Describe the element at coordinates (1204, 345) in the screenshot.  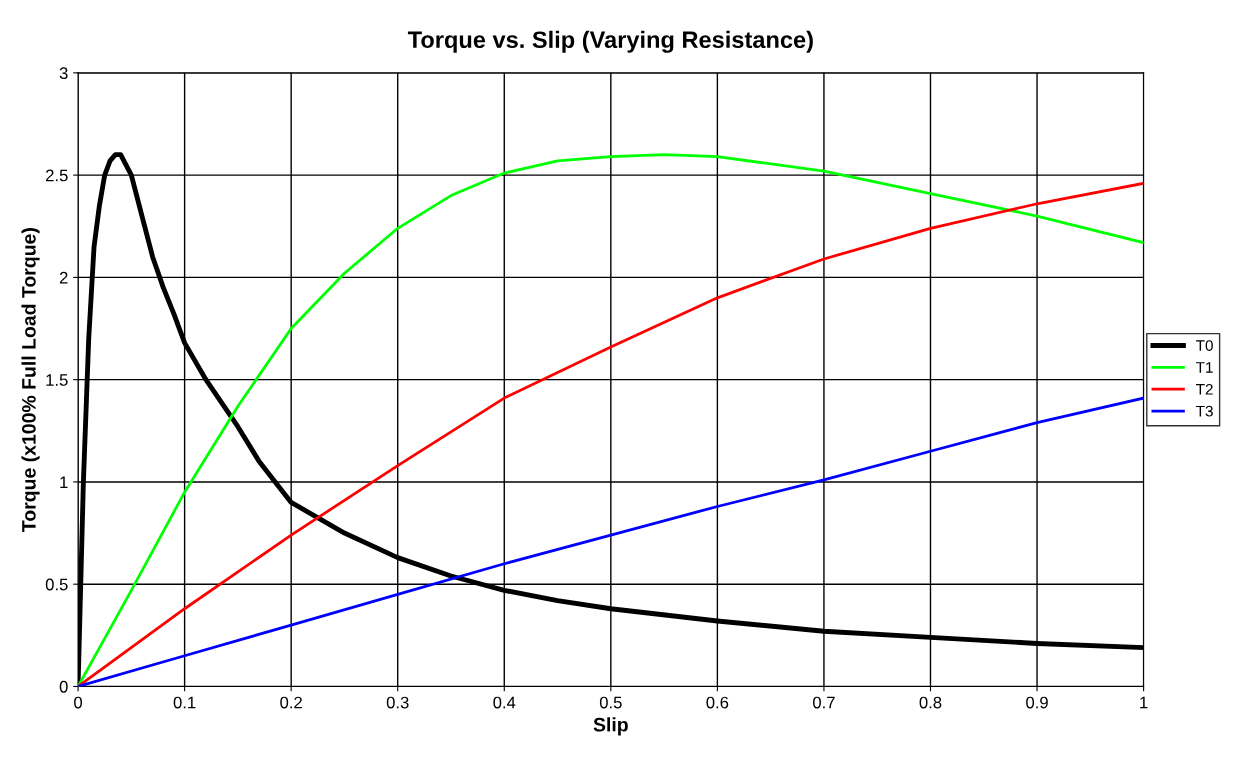
I see `legend-label: T0` at that location.